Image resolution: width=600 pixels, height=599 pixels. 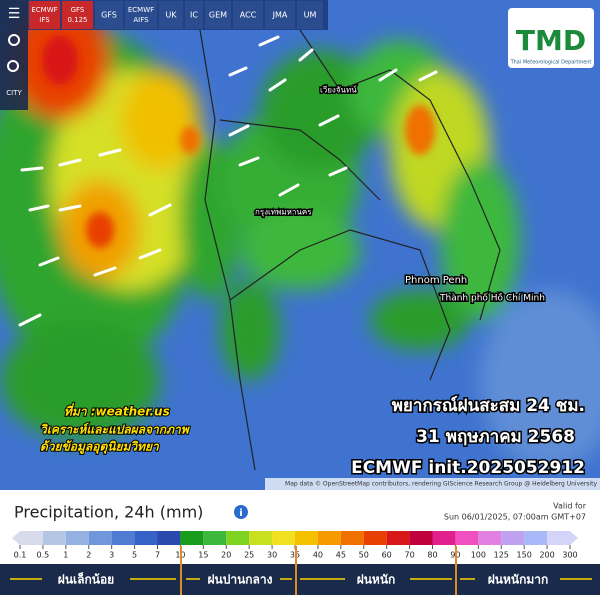 What do you see at coordinates (117, 411) in the screenshot?
I see `source-line: ที่มา :weather.us` at bounding box center [117, 411].